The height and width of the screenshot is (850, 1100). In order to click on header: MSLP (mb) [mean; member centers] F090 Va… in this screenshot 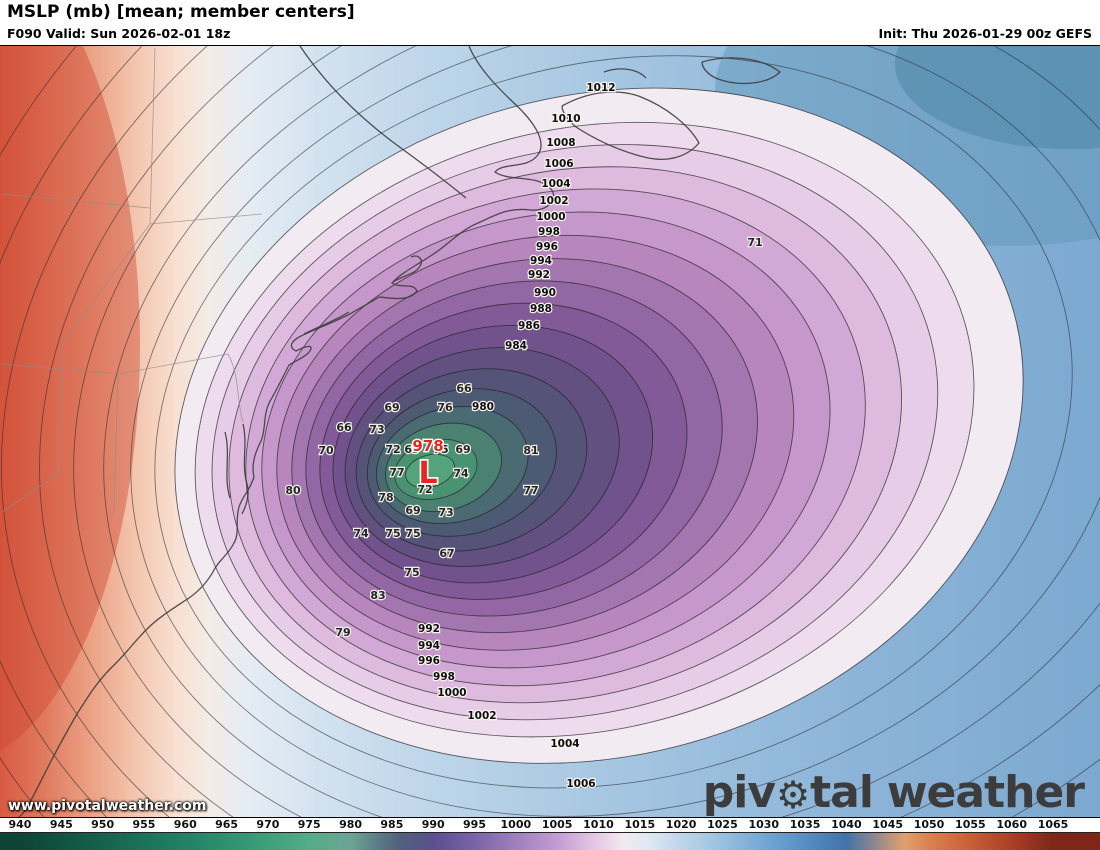, I will do `click(550, 22)`.